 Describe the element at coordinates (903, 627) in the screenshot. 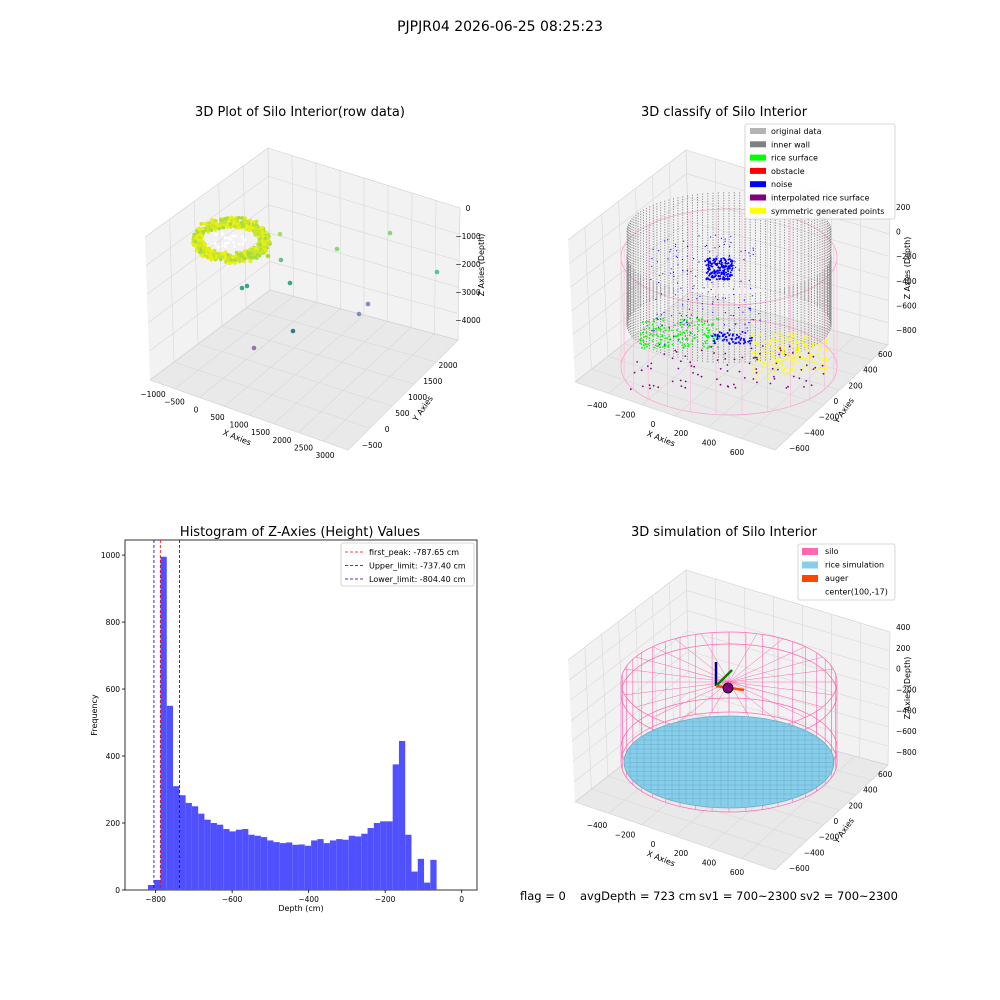

I see `simulation-z-tick: 400` at that location.